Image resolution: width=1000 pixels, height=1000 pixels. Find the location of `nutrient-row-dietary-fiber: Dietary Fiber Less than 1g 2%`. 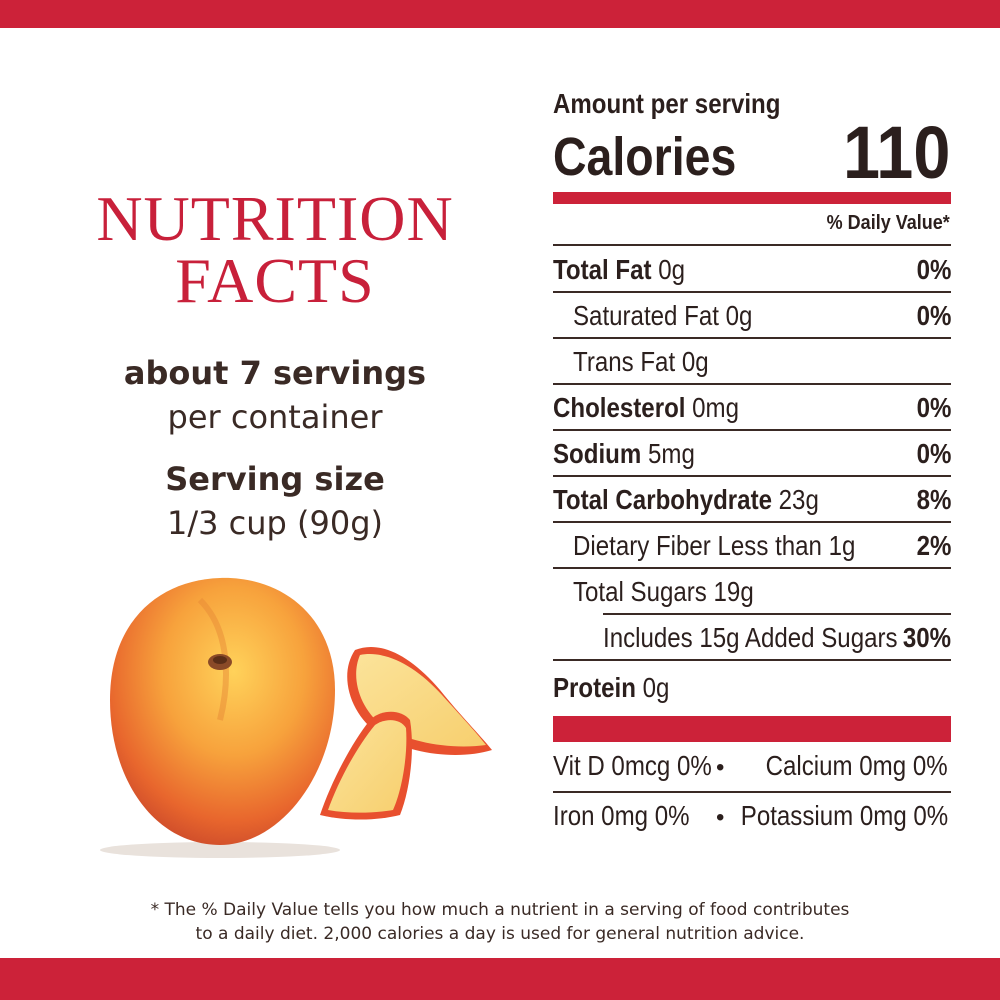

nutrient-row-dietary-fiber: Dietary Fiber Less than 1g 2% is located at coordinates (752, 546).